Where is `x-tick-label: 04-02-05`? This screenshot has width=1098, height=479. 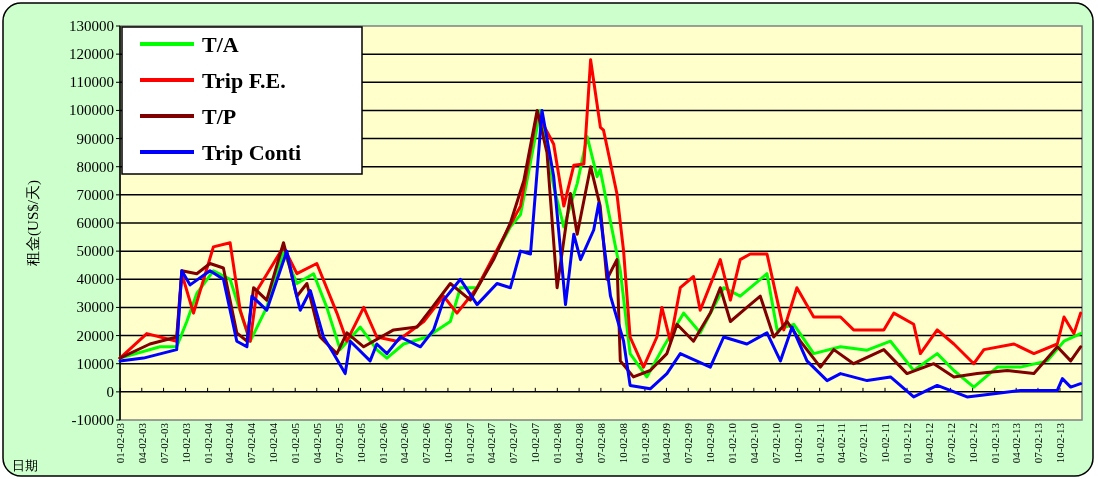 x-tick-label: 04-02-05 is located at coordinates (316, 443).